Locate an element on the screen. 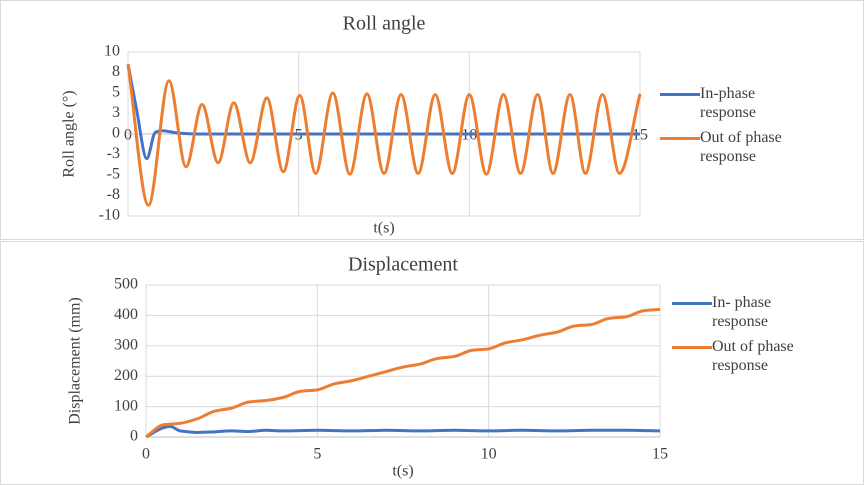 The image size is (864, 485). x-tick-label: 10 is located at coordinates (489, 454).